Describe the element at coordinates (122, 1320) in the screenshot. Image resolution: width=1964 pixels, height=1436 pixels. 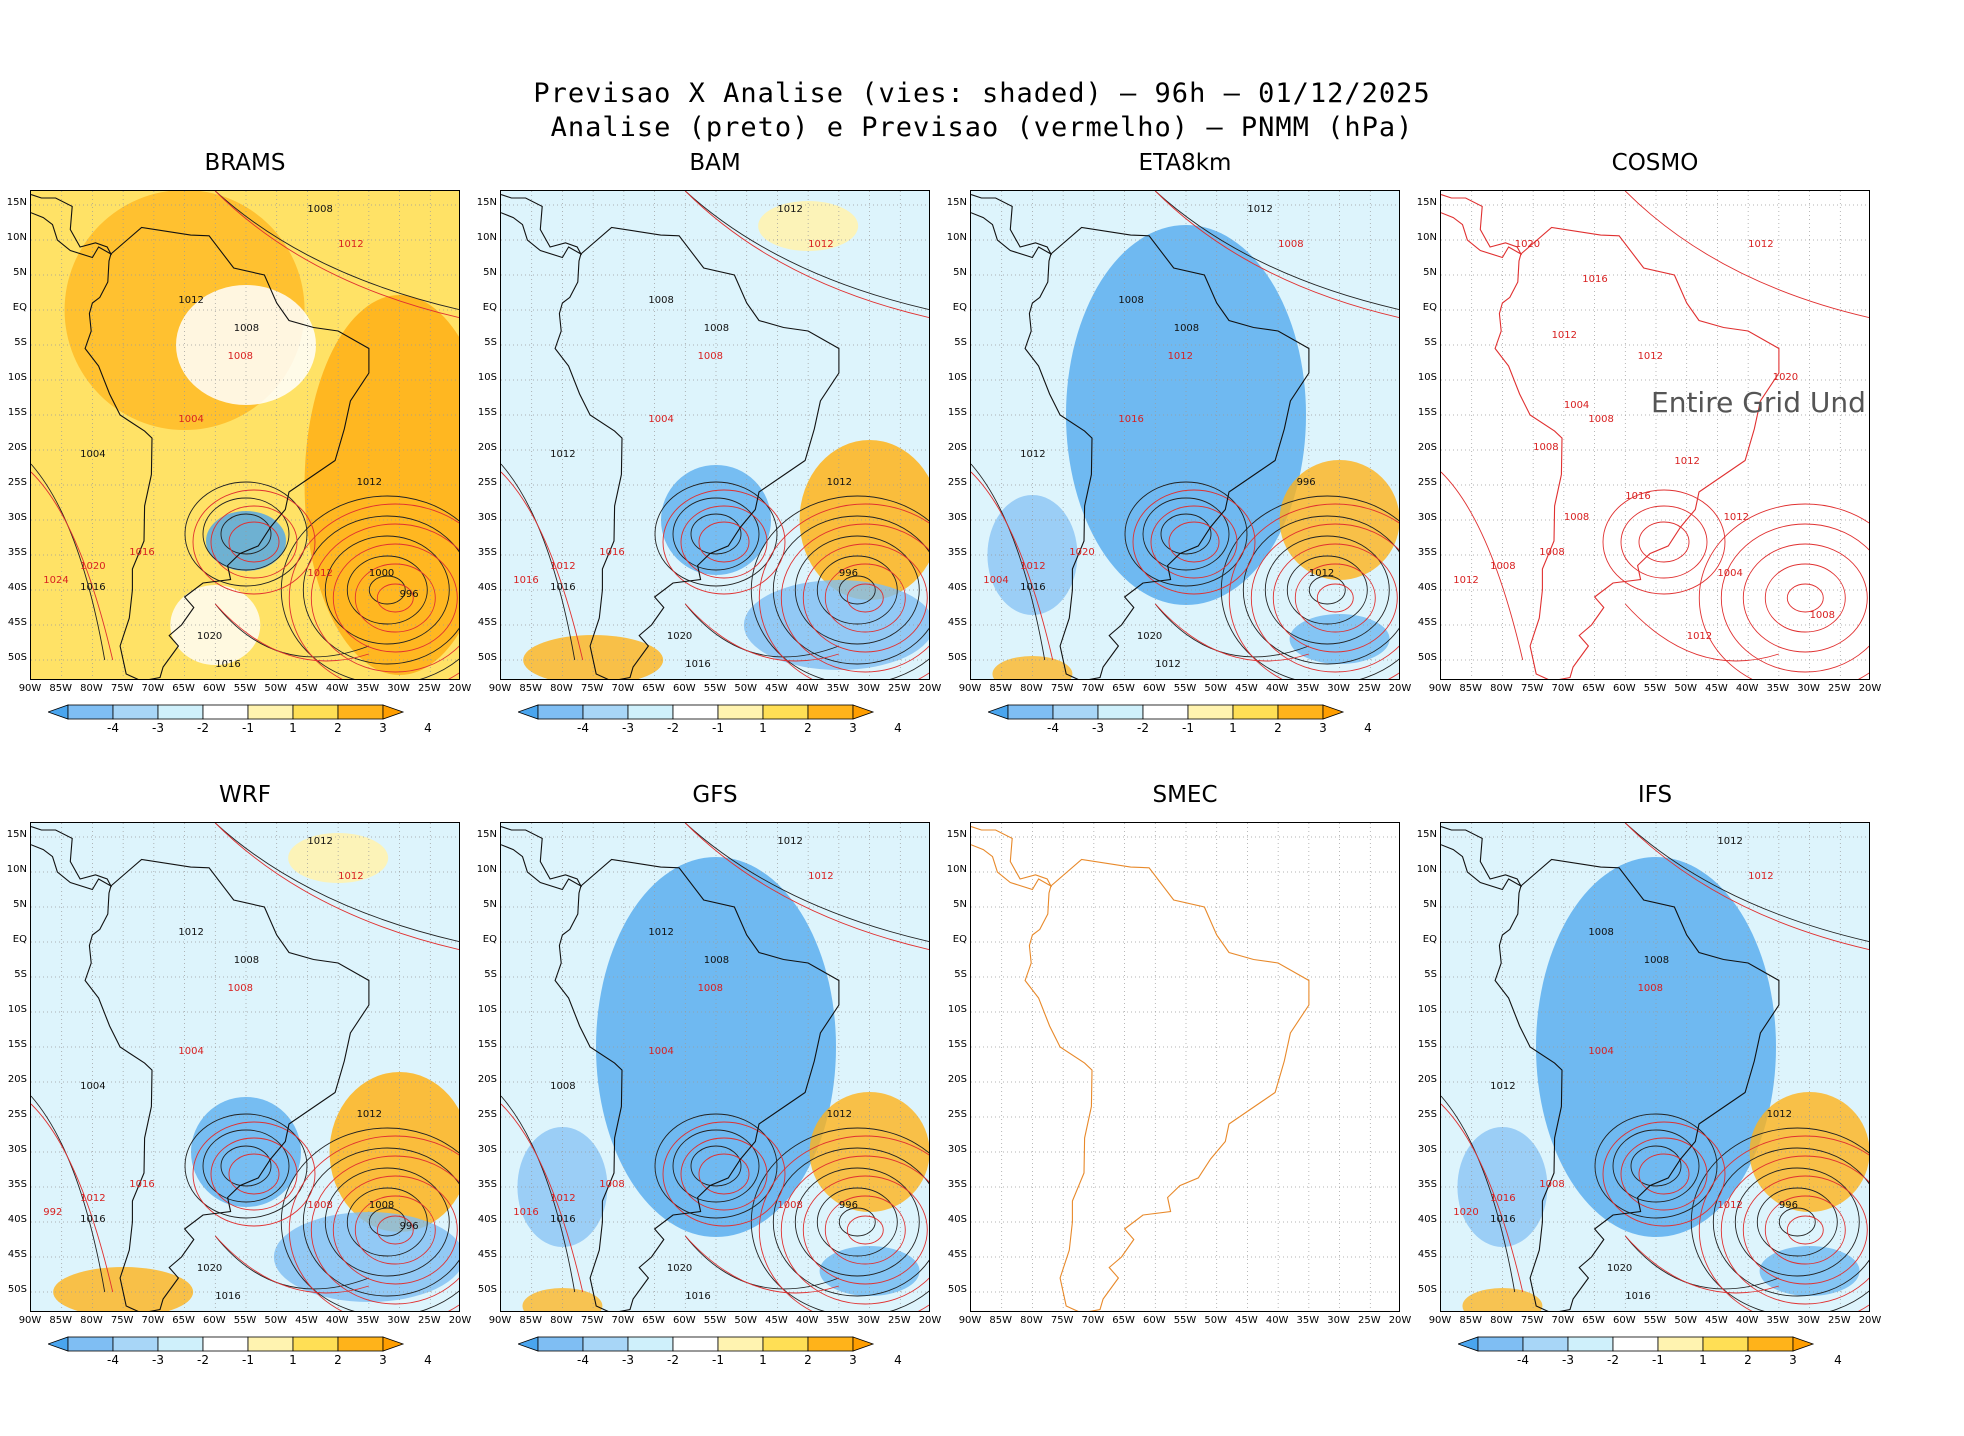
I see `lon-tick-label: 75W` at that location.